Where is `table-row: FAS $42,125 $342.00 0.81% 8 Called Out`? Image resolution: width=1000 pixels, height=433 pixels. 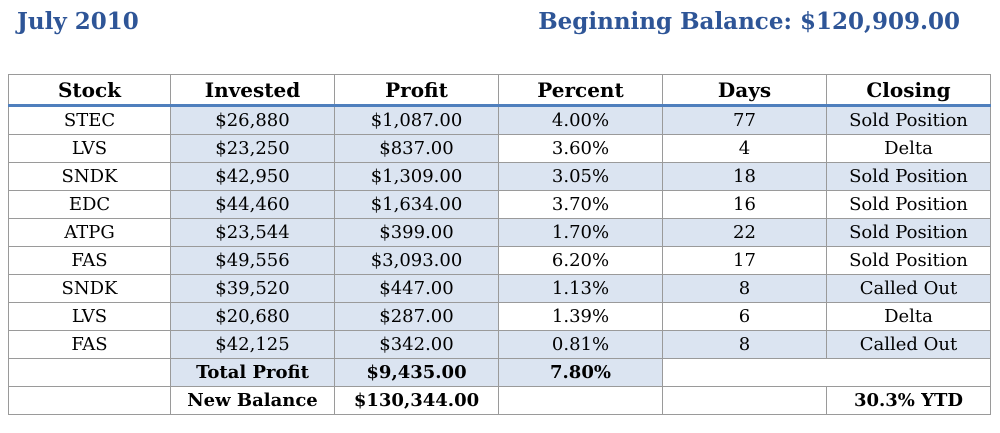 table-row: FAS $42,125 $342.00 0.81% 8 Called Out is located at coordinates (499, 344).